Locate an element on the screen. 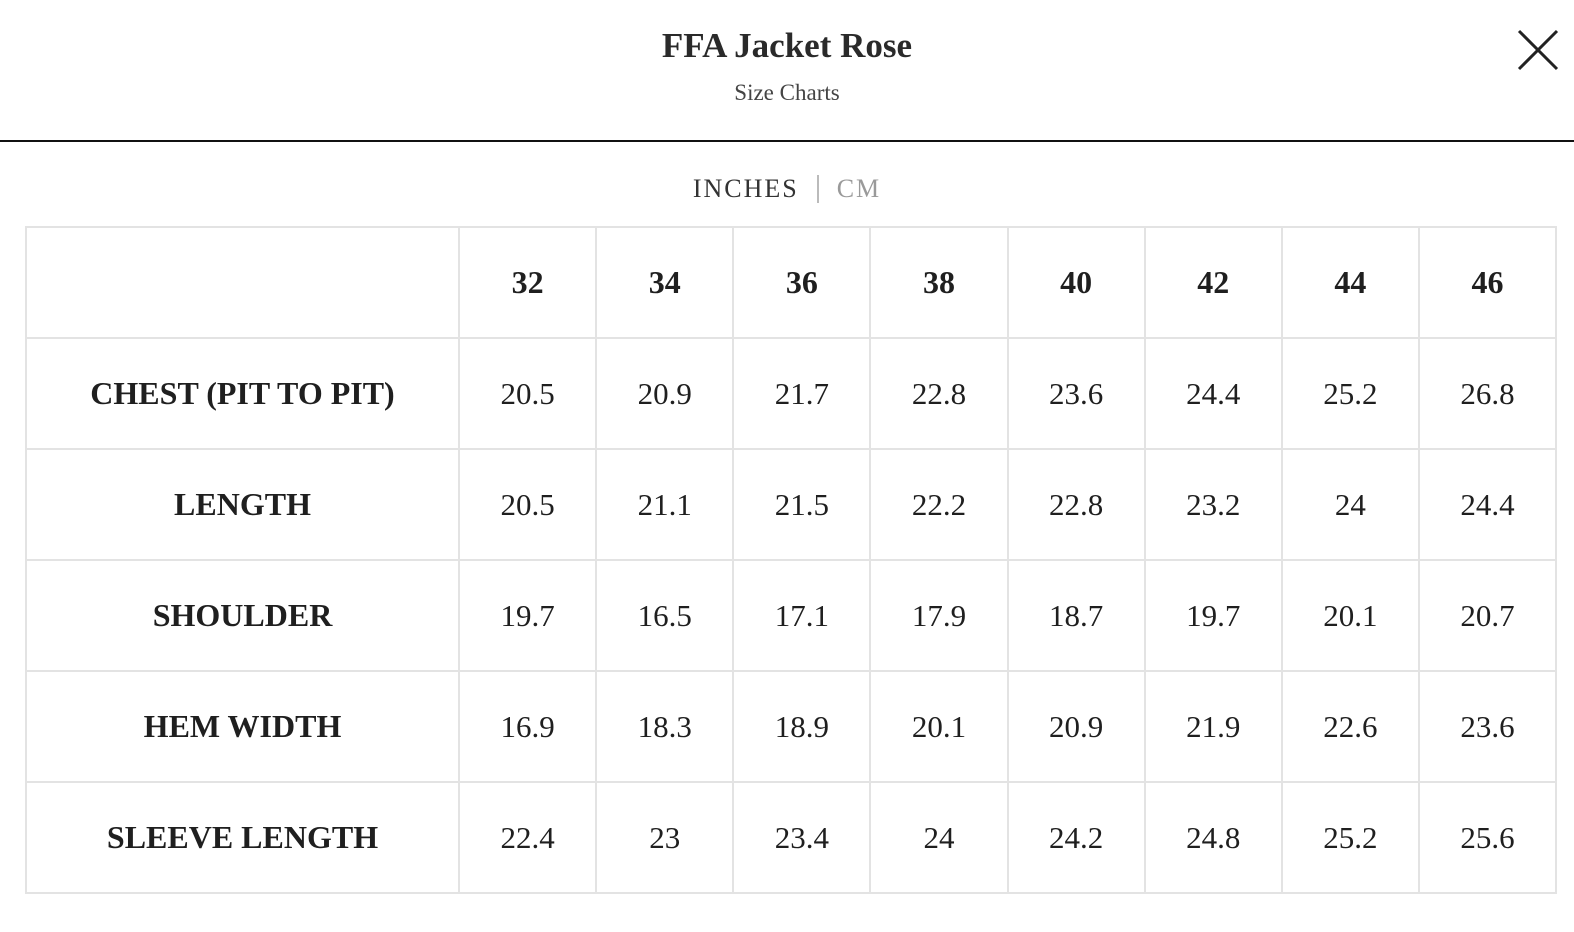 Image resolution: width=1574 pixels, height=932 pixels. unit-inches: INCHES is located at coordinates (745, 189).